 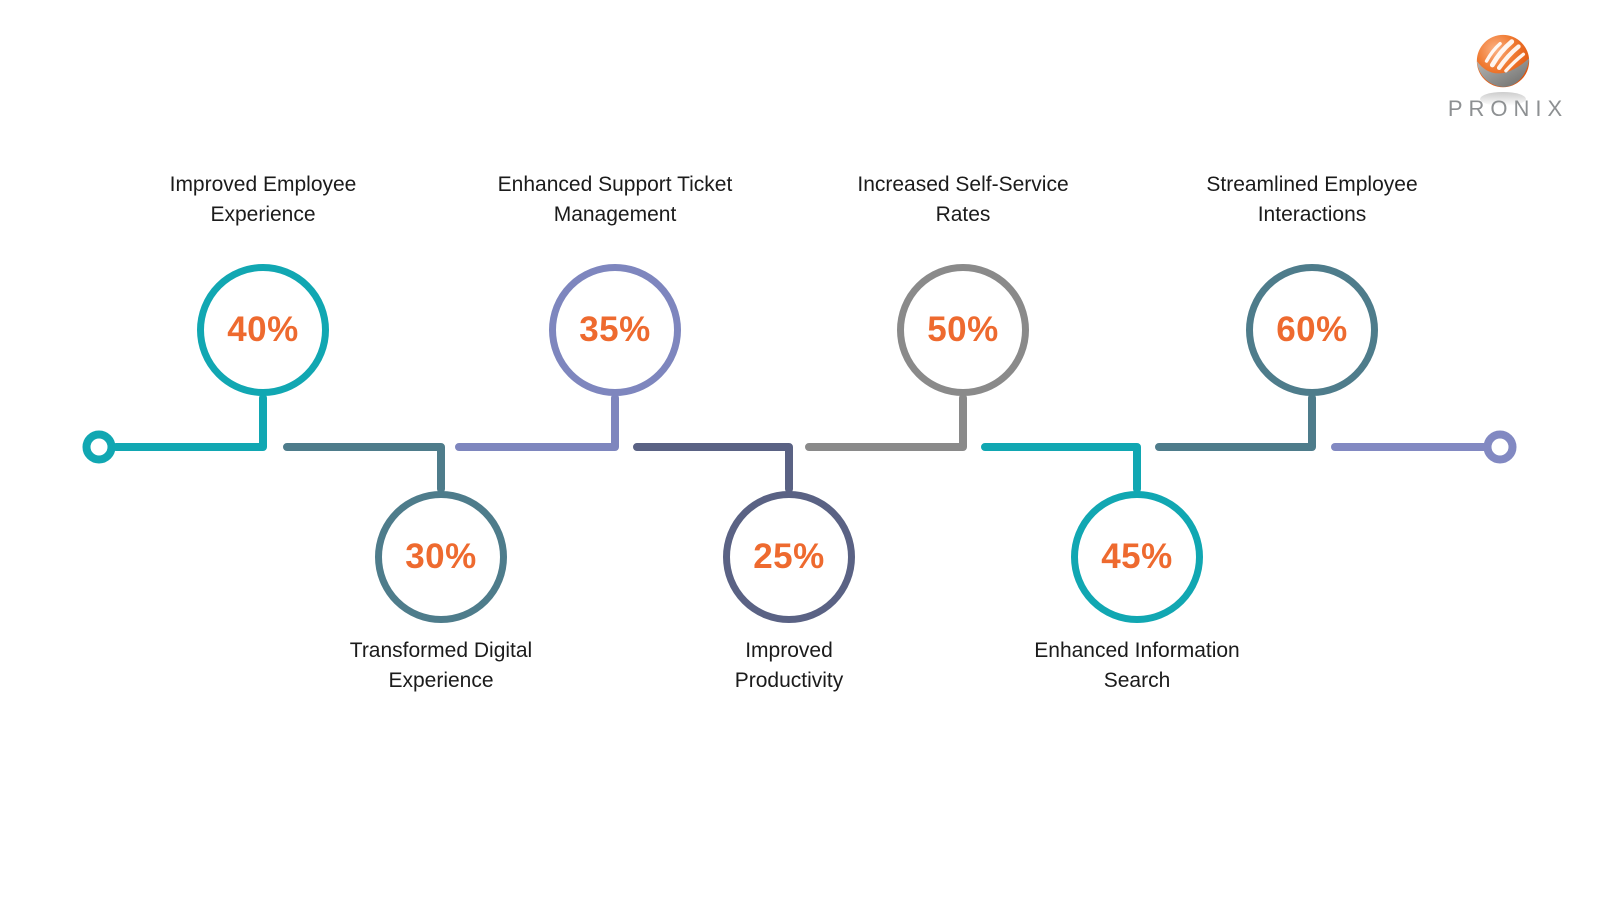 What do you see at coordinates (615, 184) in the screenshot?
I see `stat-label-line1: Enhanced Support Ticket` at bounding box center [615, 184].